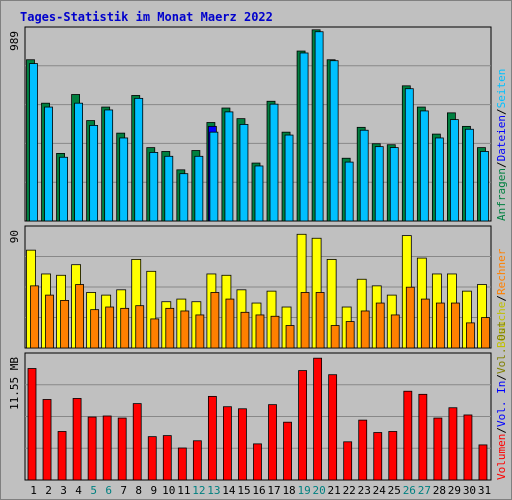  I want to click on x-tick-label: 10, so click(168, 490).